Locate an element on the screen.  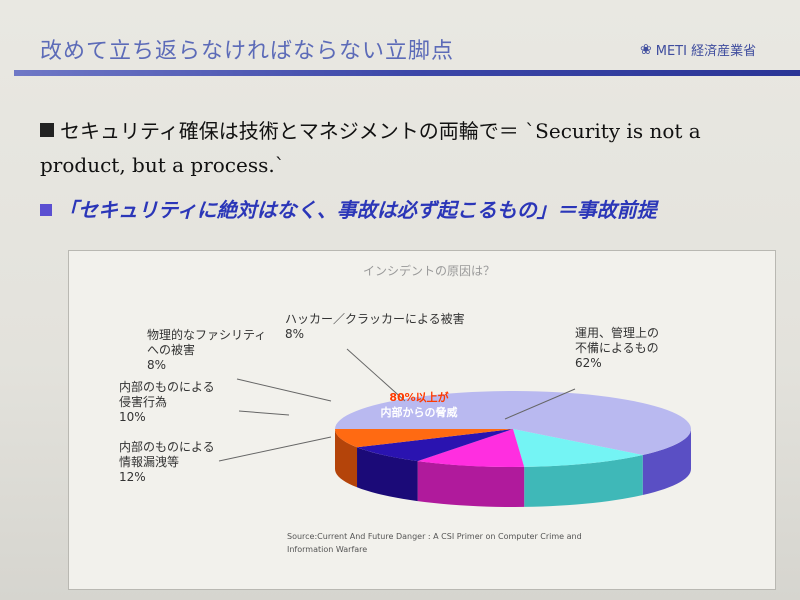
bullet-incident-premise: 「セキュリティに絶対はなく、事故は必ず起こるもの」＝事故前提 is located at coordinates (415, 208).